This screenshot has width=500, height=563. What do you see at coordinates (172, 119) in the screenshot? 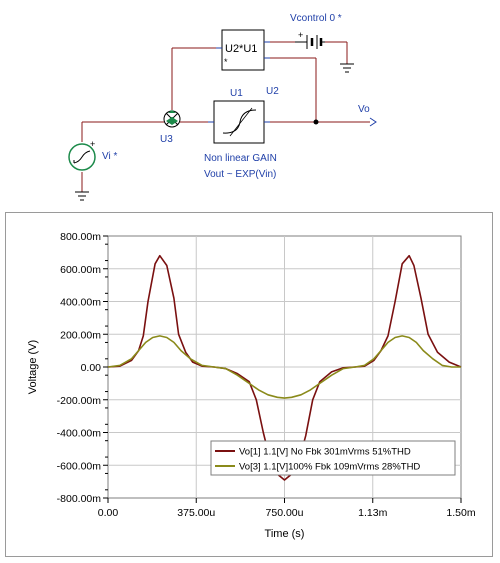
I see `summing-junction-icon` at bounding box center [172, 119].